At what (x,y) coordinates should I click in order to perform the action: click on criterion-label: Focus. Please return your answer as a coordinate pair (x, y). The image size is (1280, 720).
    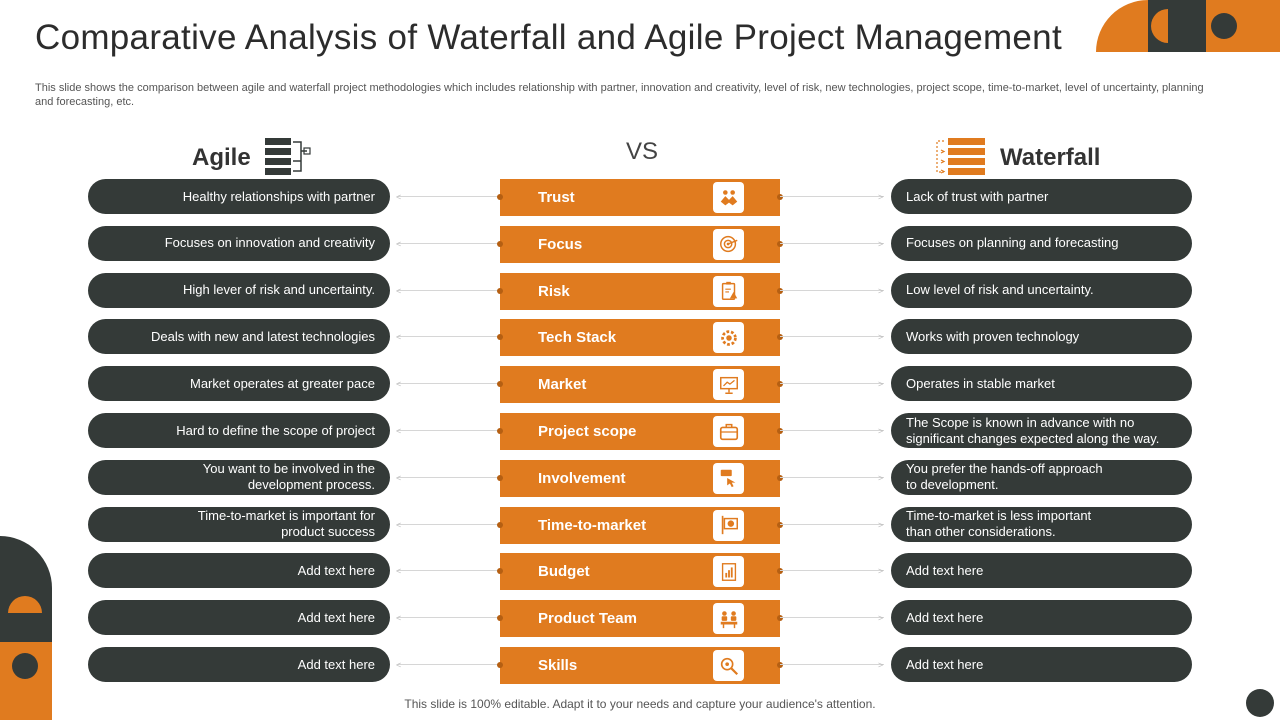
    Looking at the image, I should click on (560, 244).